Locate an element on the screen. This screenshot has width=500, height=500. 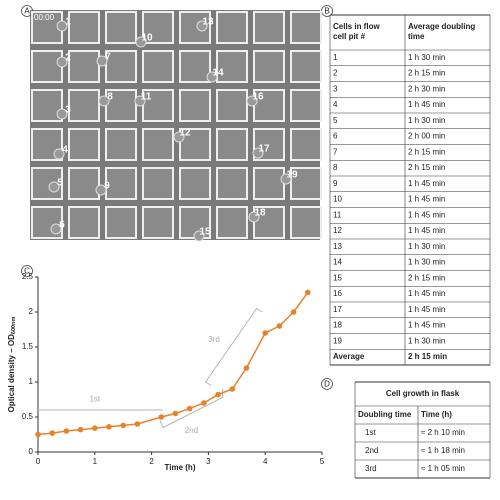
table-cell: Average is located at coordinates (349, 356).